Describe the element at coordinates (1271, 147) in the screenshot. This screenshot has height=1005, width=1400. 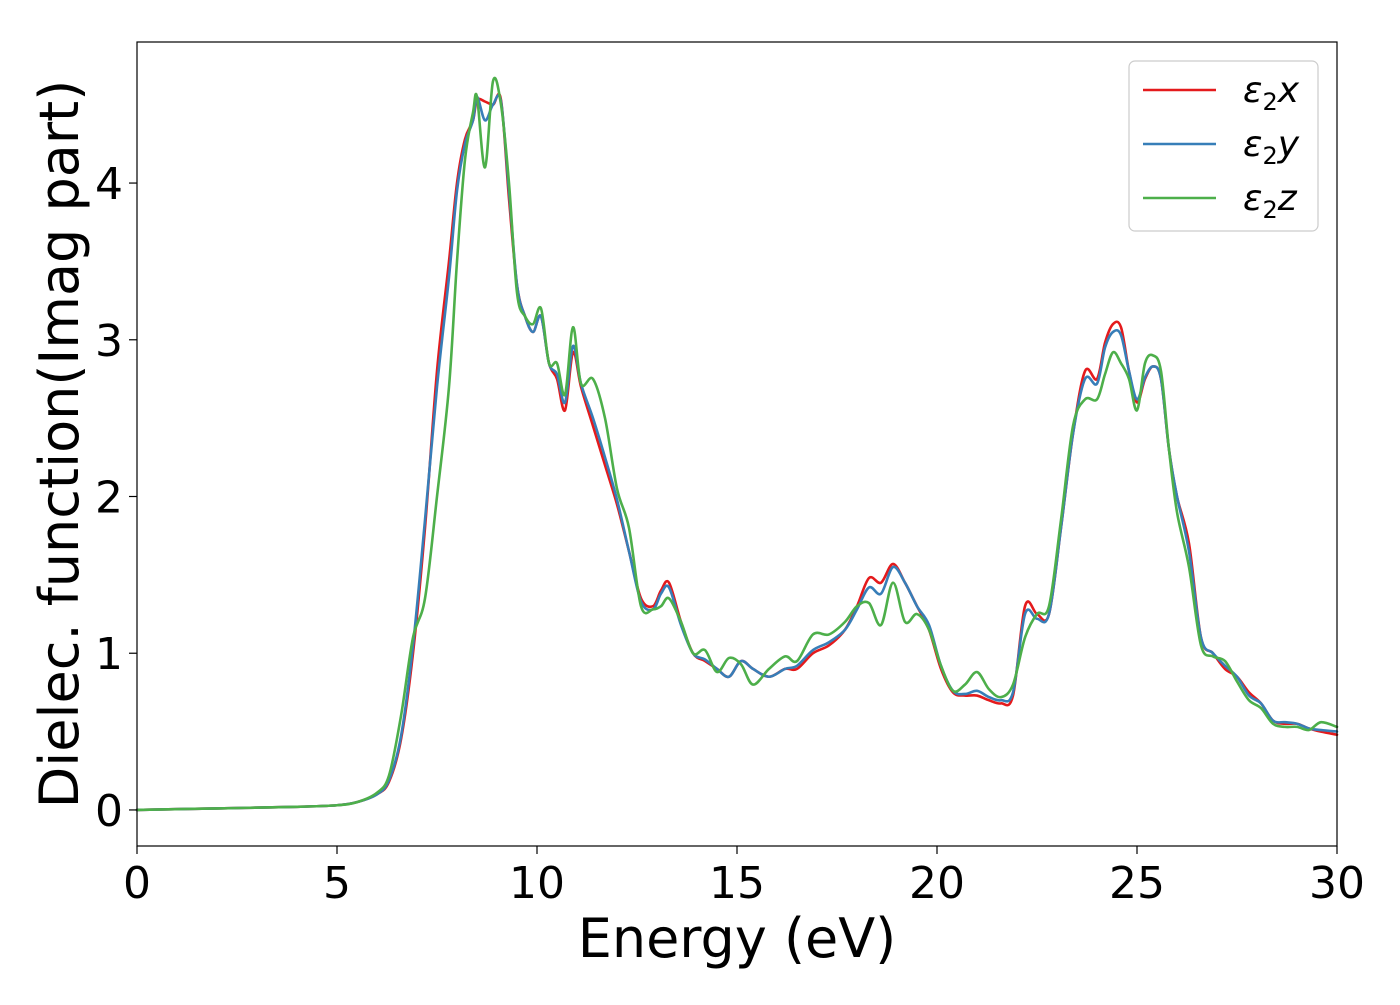
I see `legend-label-y: ε2y` at that location.